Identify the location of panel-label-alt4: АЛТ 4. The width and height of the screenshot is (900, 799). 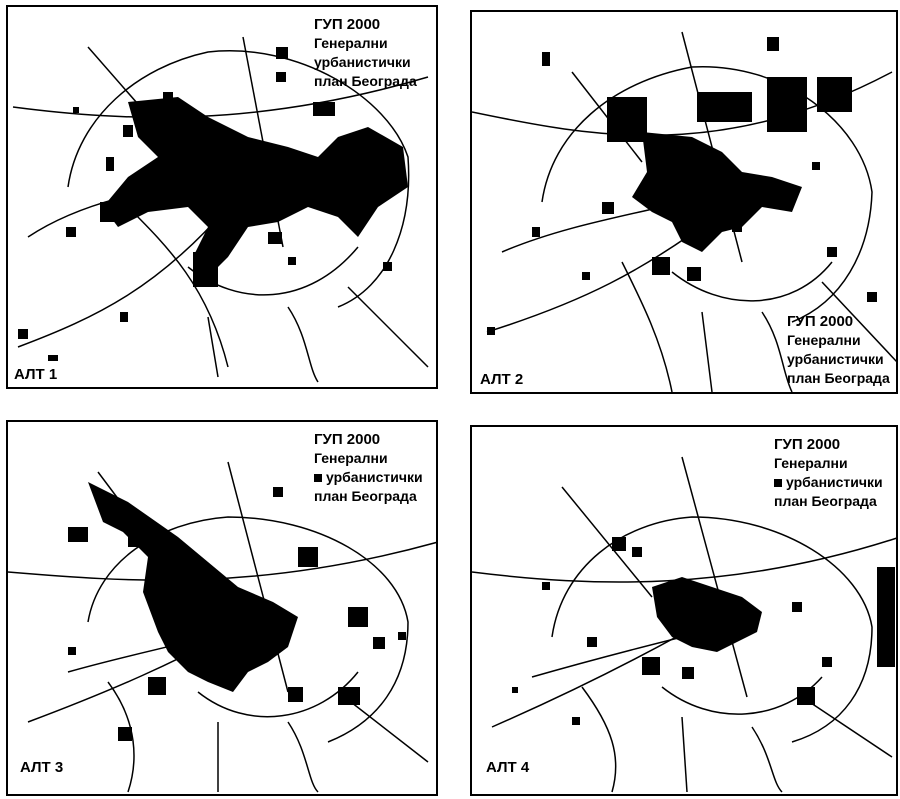
(508, 767).